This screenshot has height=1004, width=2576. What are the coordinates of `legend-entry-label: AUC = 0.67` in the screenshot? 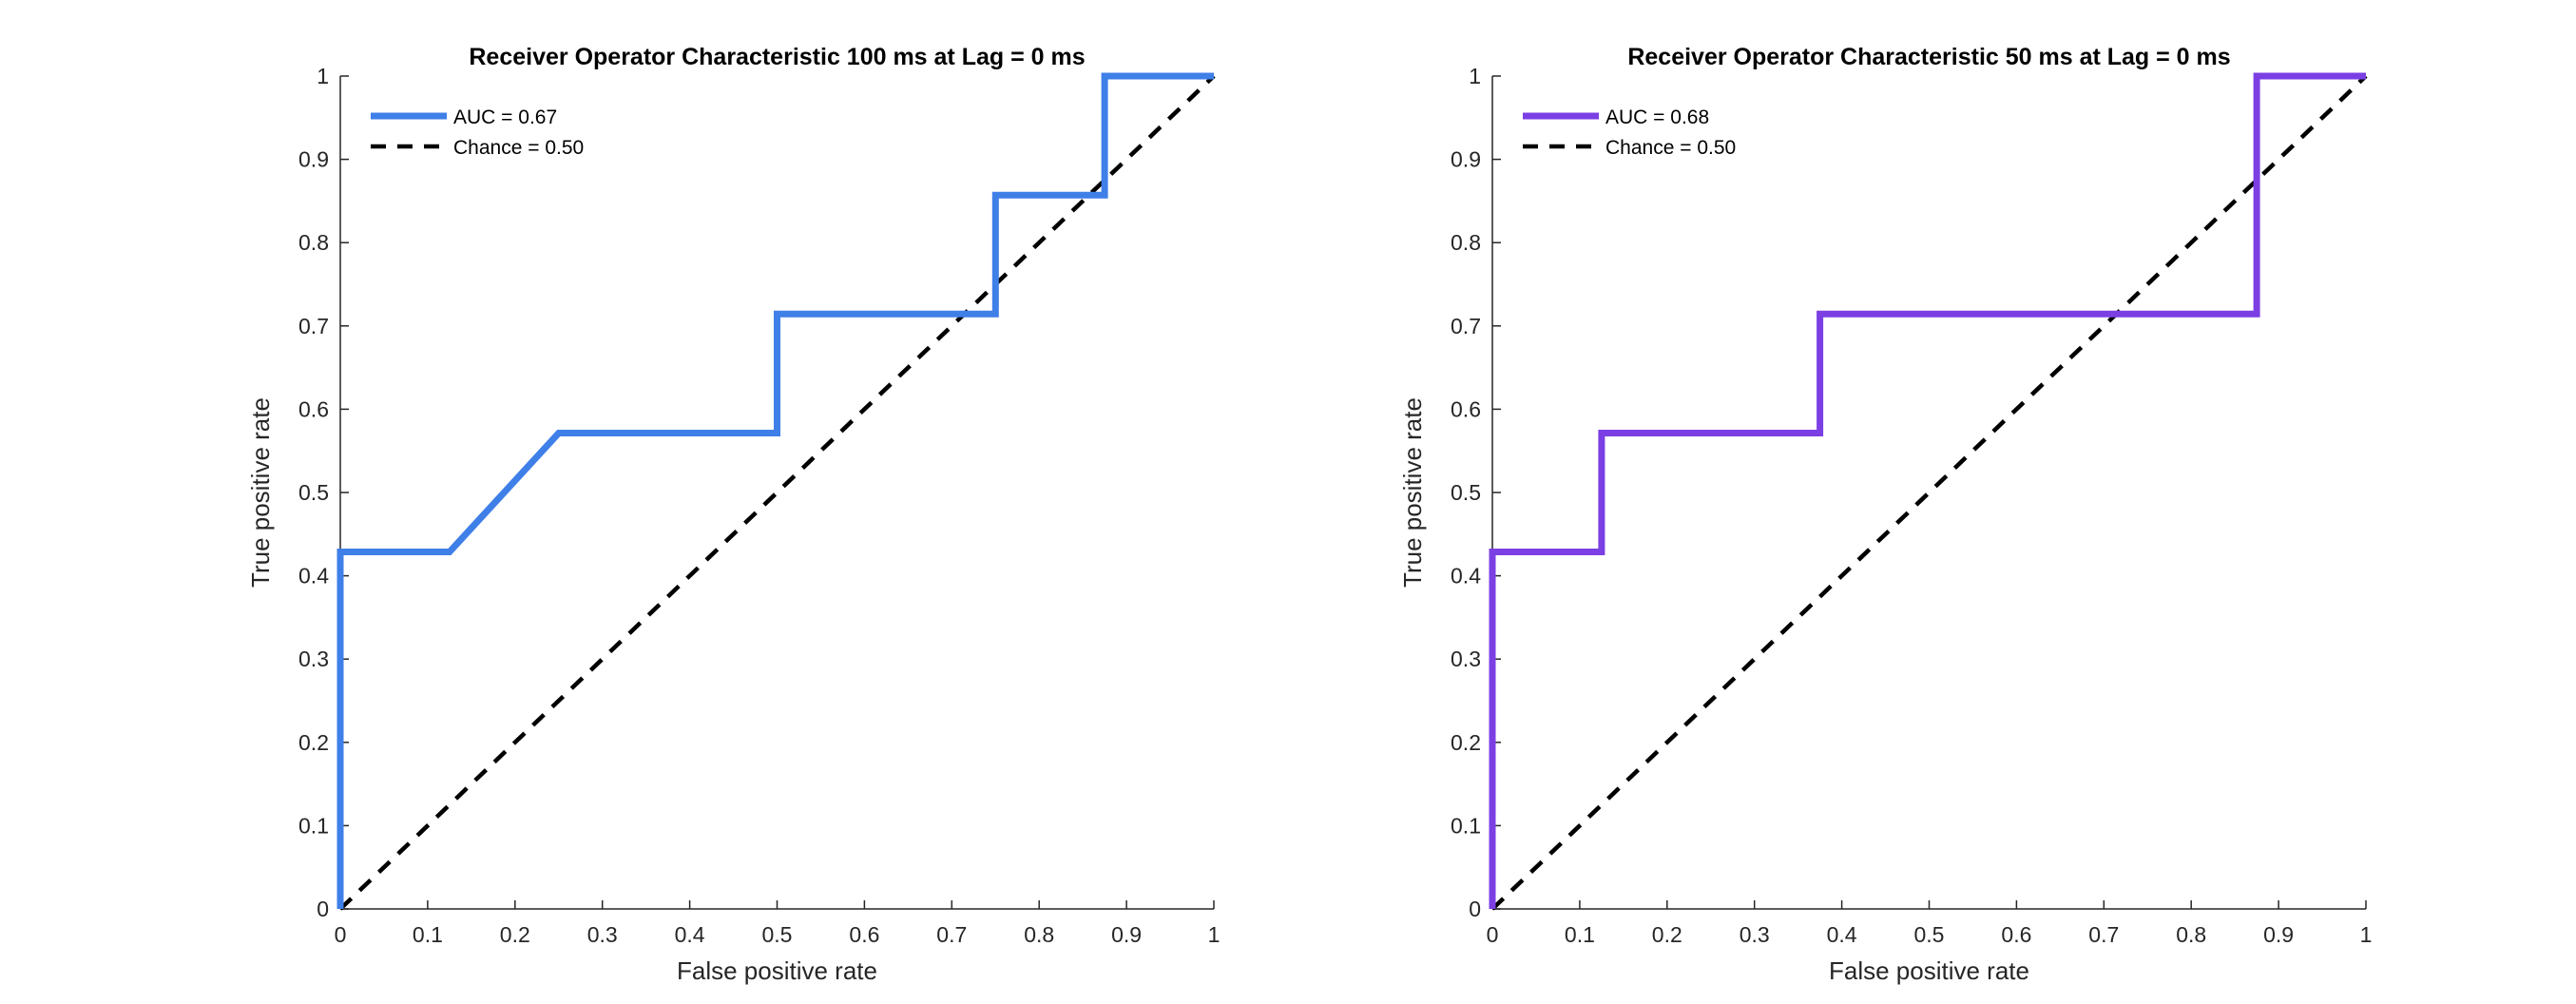 It's located at (505, 117).